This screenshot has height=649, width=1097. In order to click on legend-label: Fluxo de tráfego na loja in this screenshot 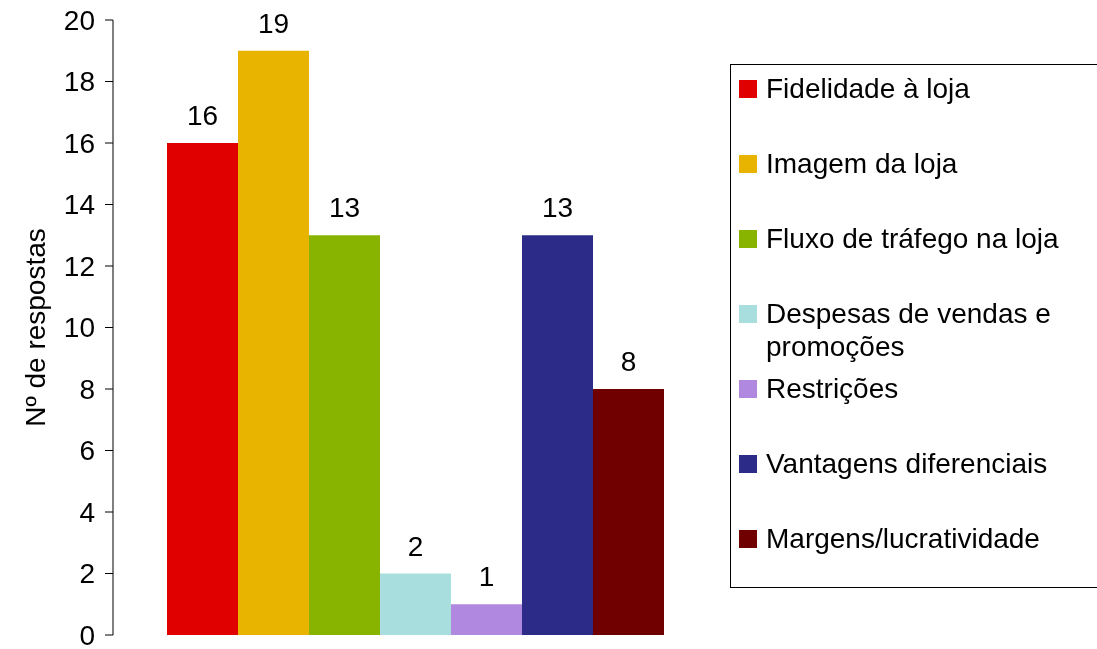, I will do `click(913, 238)`.